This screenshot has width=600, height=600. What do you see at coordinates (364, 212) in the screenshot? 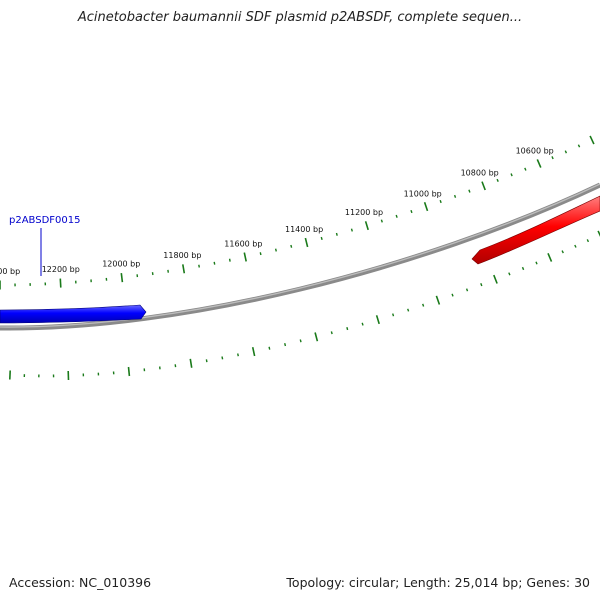
I see `ruler-label: 11200 bp` at bounding box center [364, 212].